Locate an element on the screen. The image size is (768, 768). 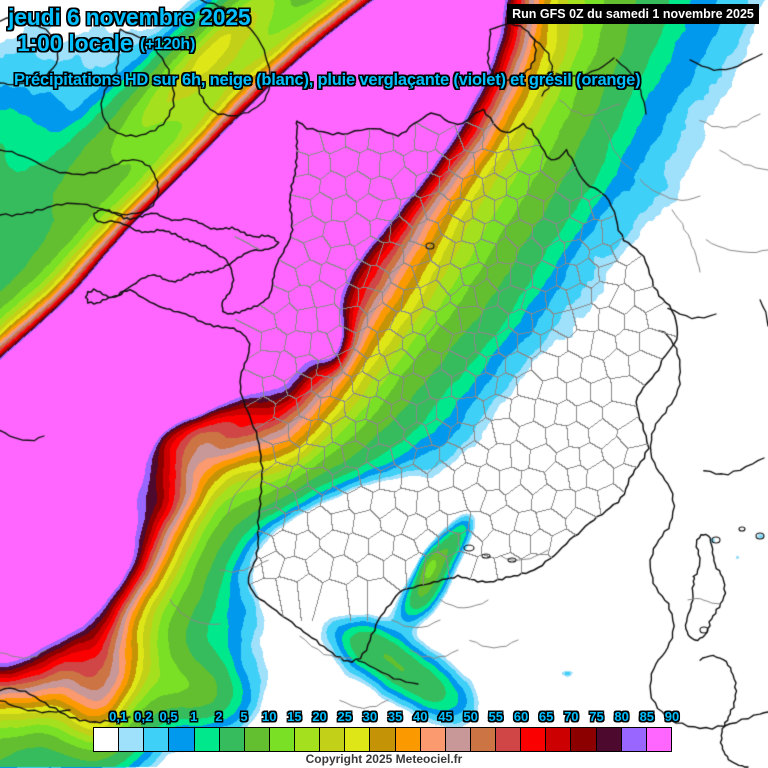
colorbar-tick: 35 is located at coordinates (395, 716).